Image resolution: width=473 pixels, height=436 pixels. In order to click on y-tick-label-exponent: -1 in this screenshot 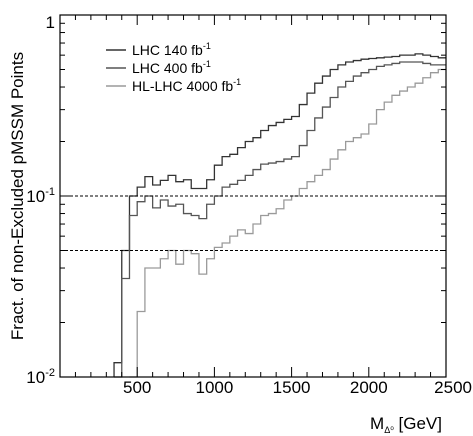, I will do `click(50, 192)`.